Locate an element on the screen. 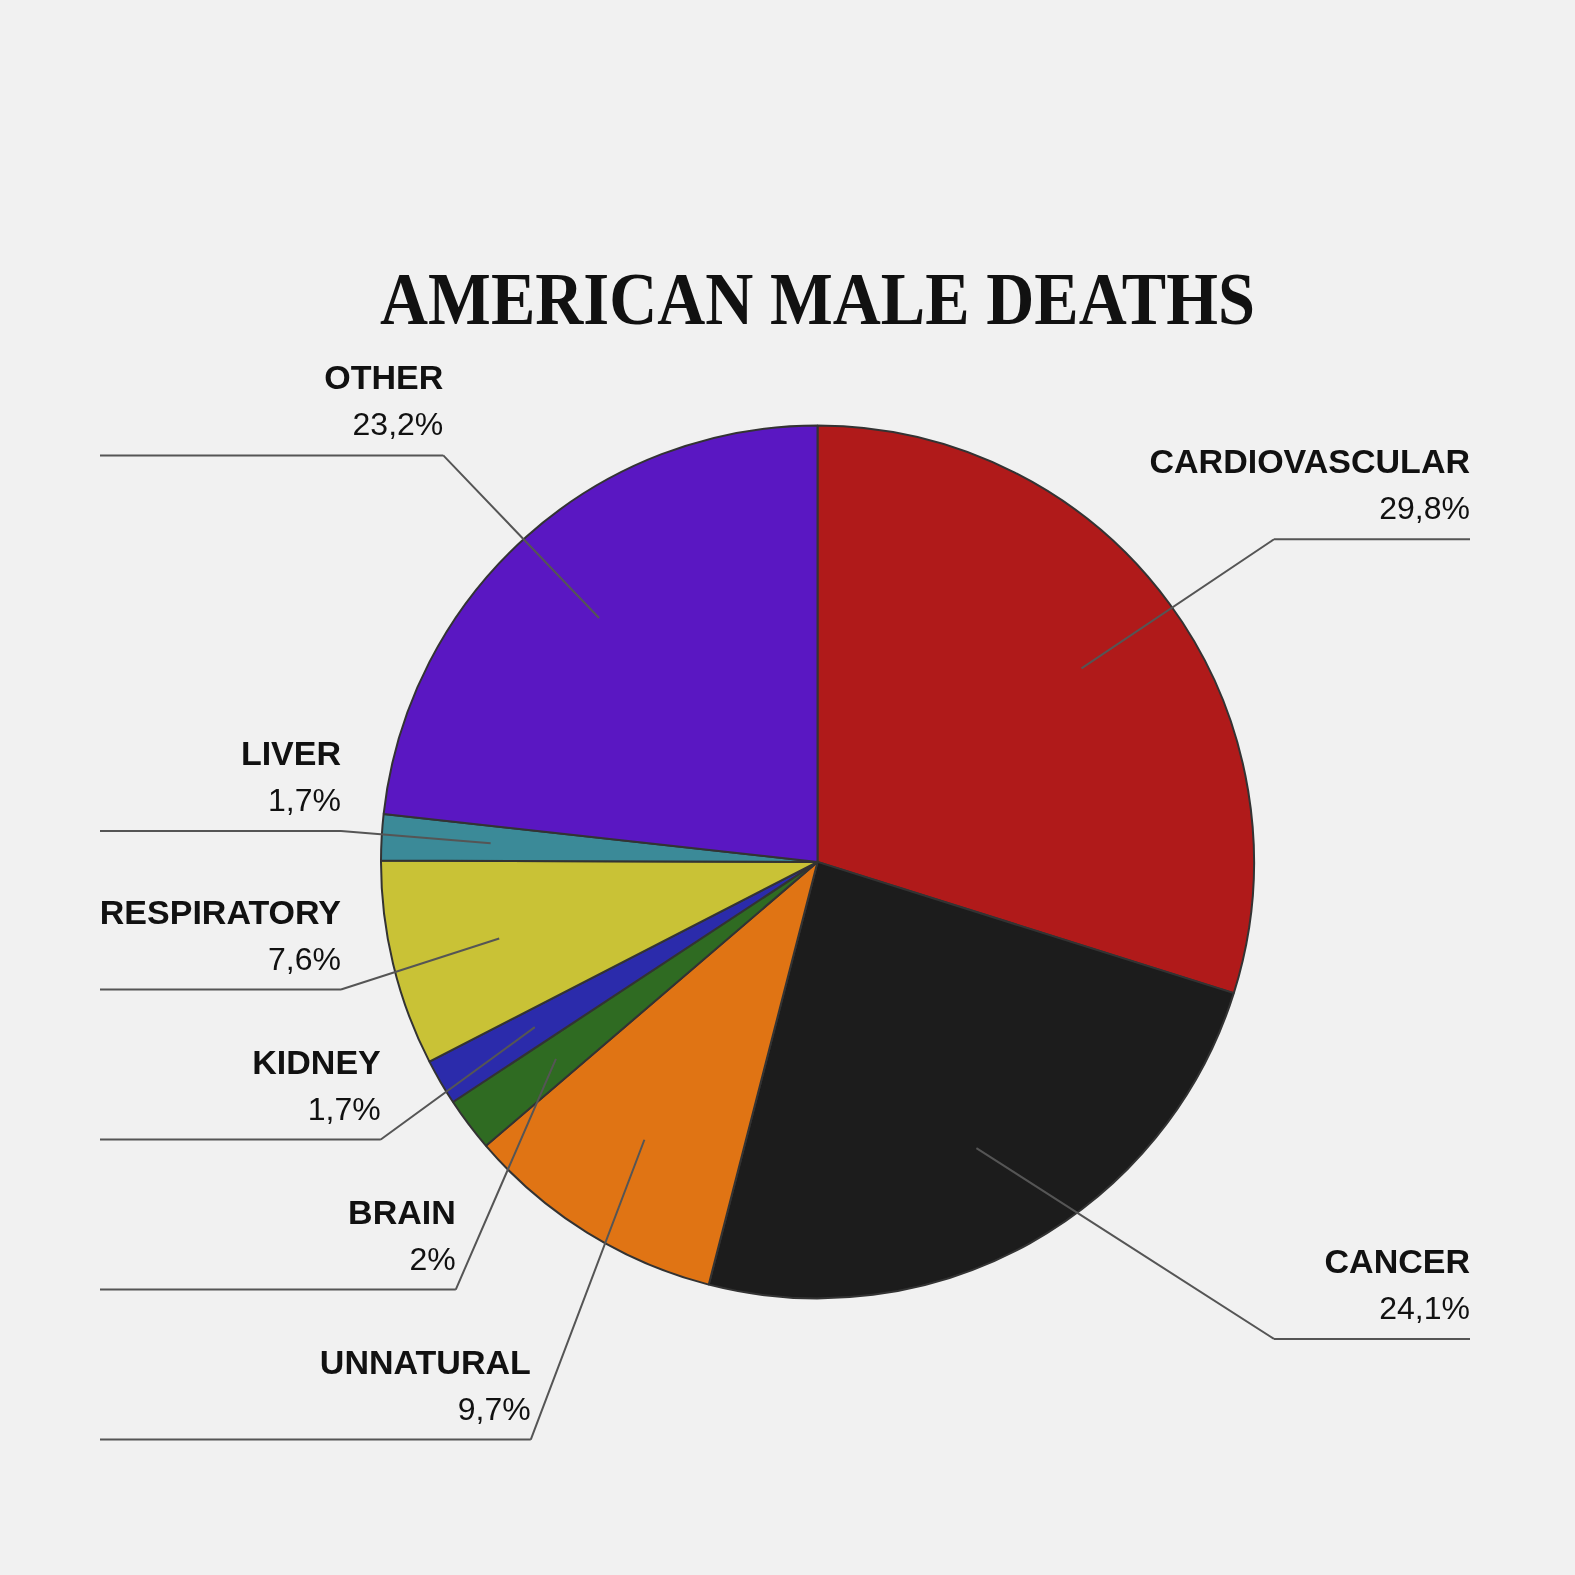 This screenshot has width=1575, height=1575. slice-label: CARDIOVASCULAR is located at coordinates (1309, 461).